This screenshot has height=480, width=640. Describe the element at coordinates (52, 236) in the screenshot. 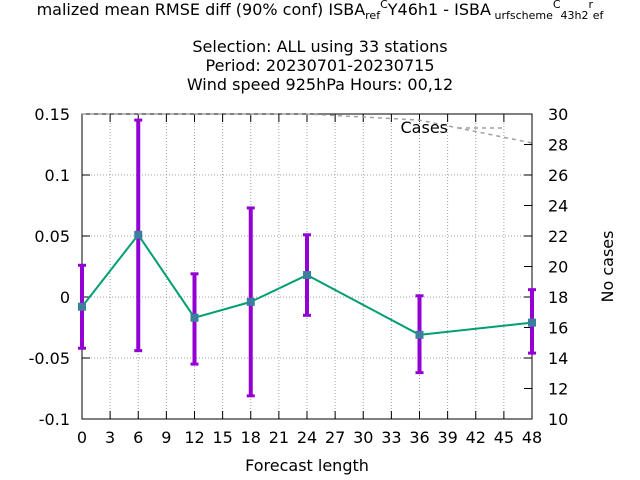

I see `y-tick-label: 0.05` at that location.